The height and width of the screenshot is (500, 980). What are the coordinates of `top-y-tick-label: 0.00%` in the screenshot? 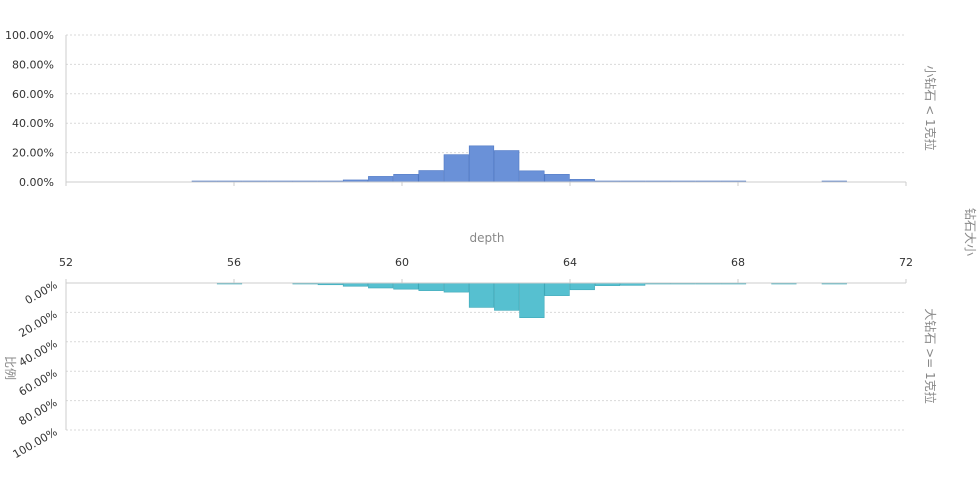 It's located at (36, 182).